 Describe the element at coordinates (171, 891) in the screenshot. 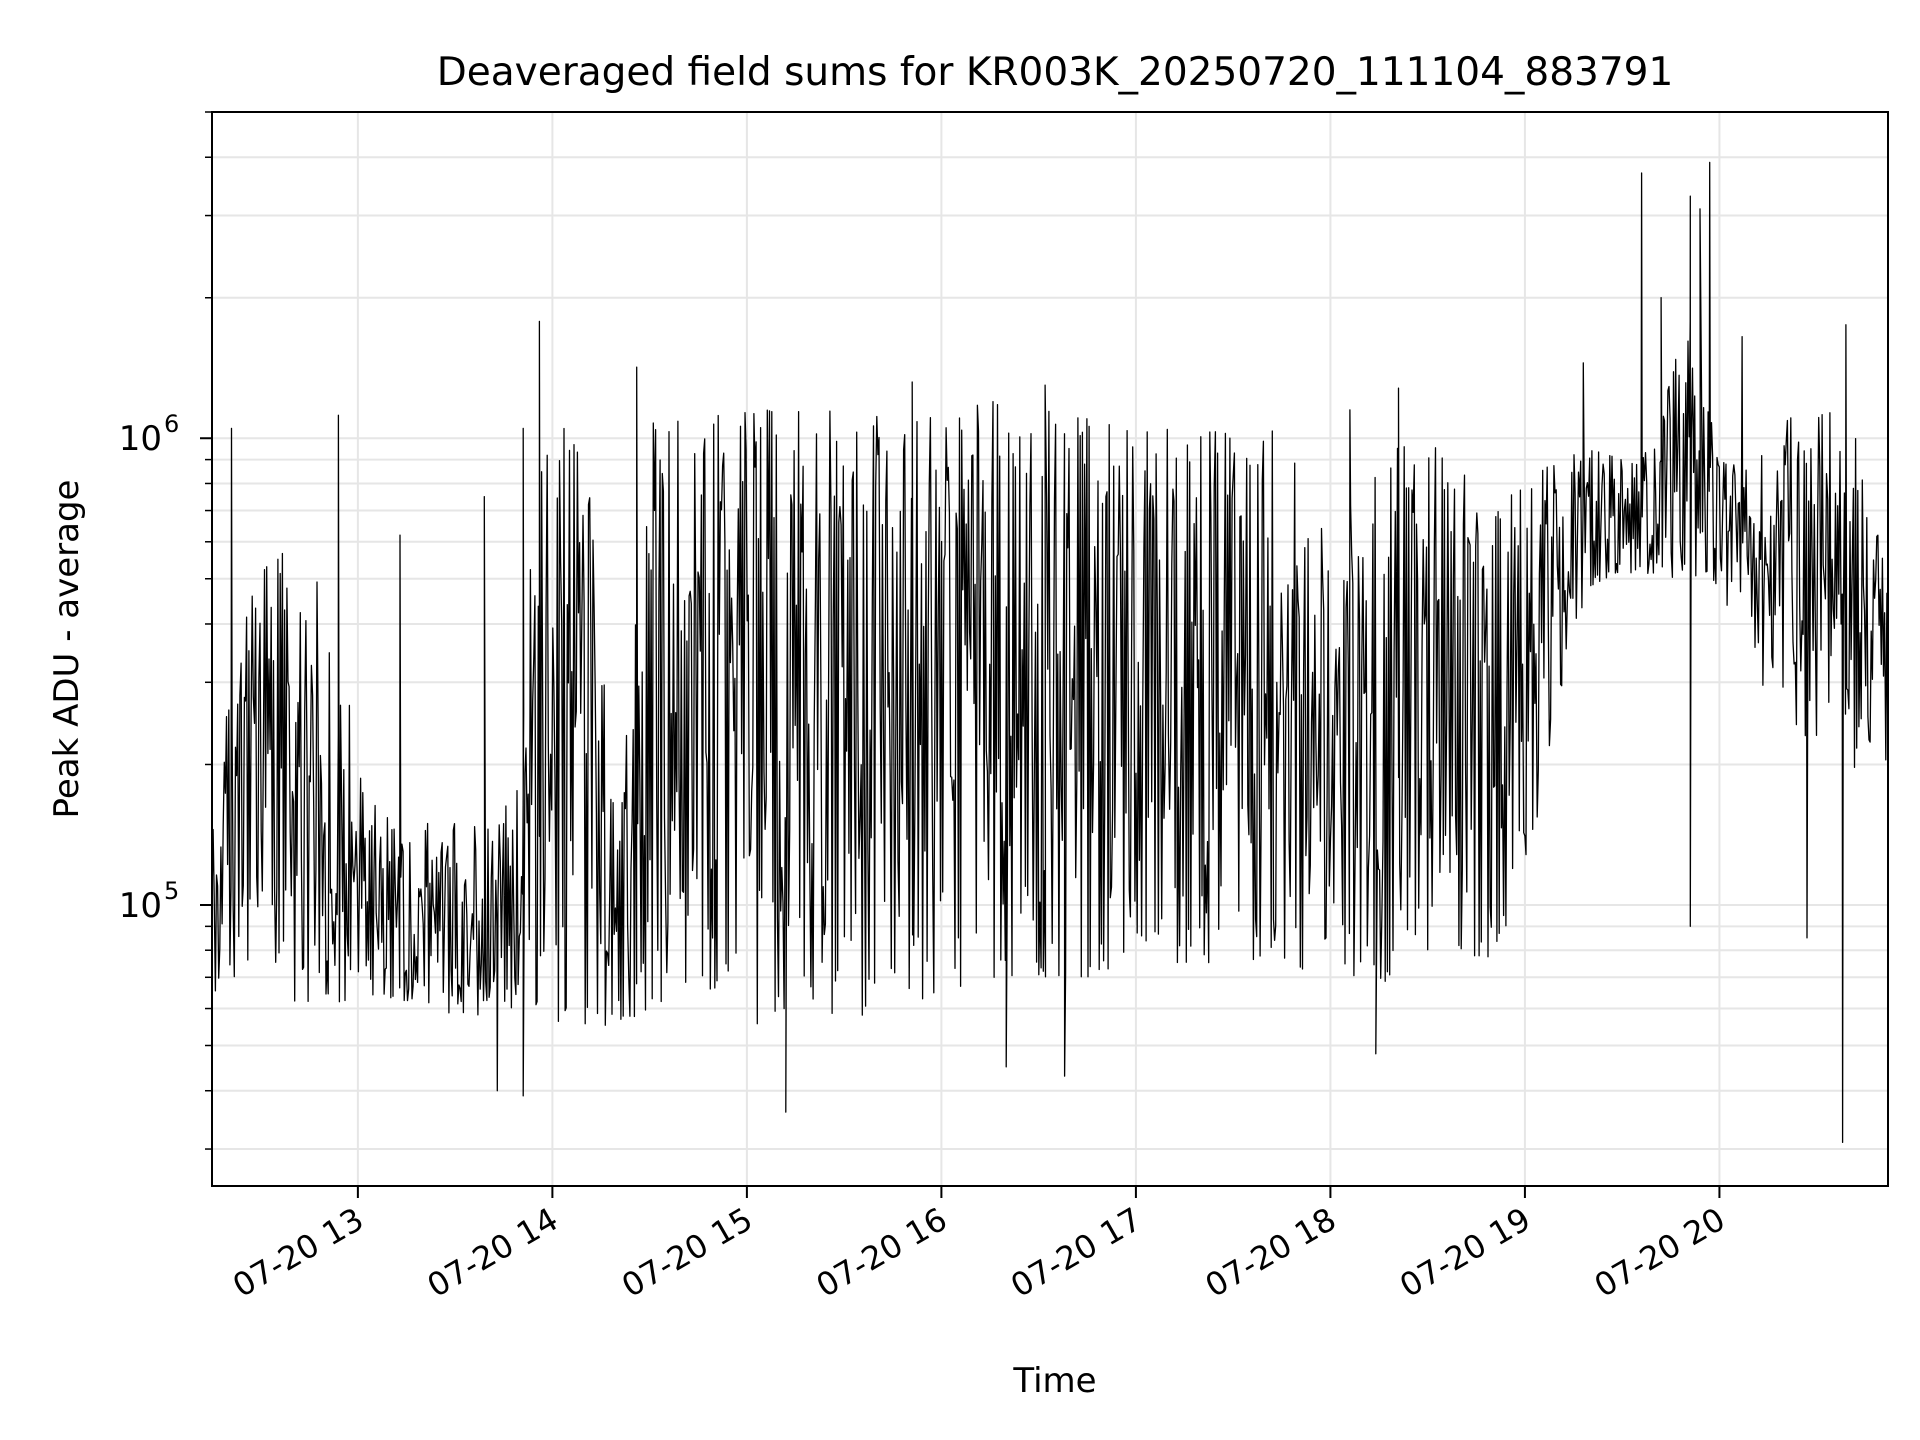

I see `y-tick-exponent: 5` at that location.